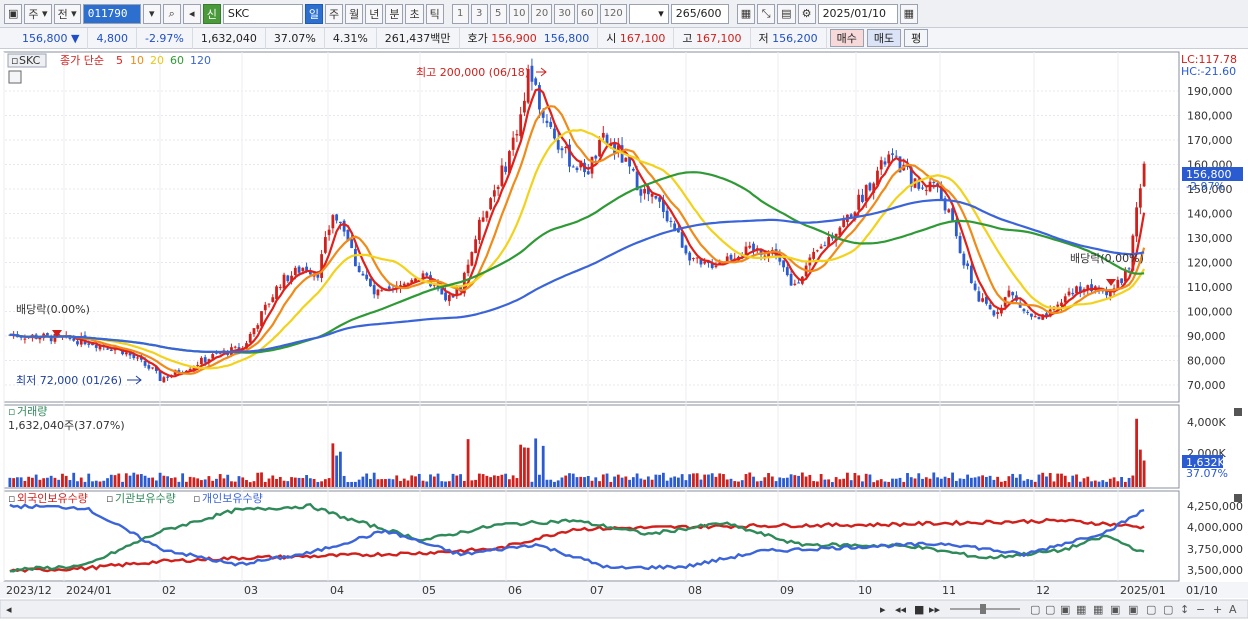 Image resolution: width=1248 pixels, height=621 pixels. Describe the element at coordinates (846, 38) in the screenshot. I see `buy-button: 매수` at that location.